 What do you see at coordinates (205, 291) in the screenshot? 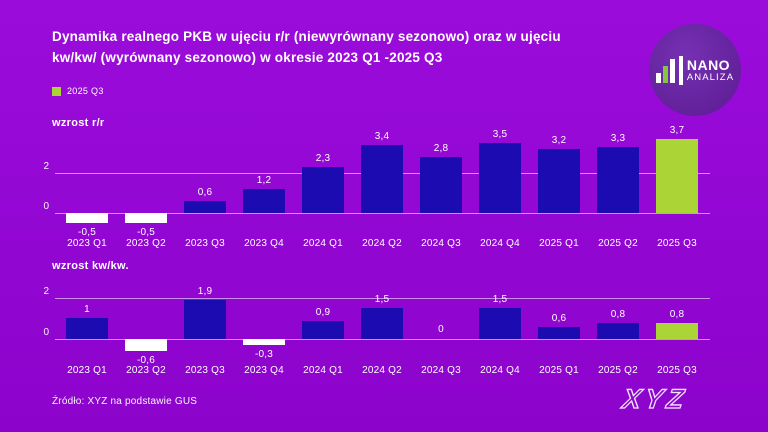
I see `bar-value-label: 1,9` at bounding box center [205, 291].